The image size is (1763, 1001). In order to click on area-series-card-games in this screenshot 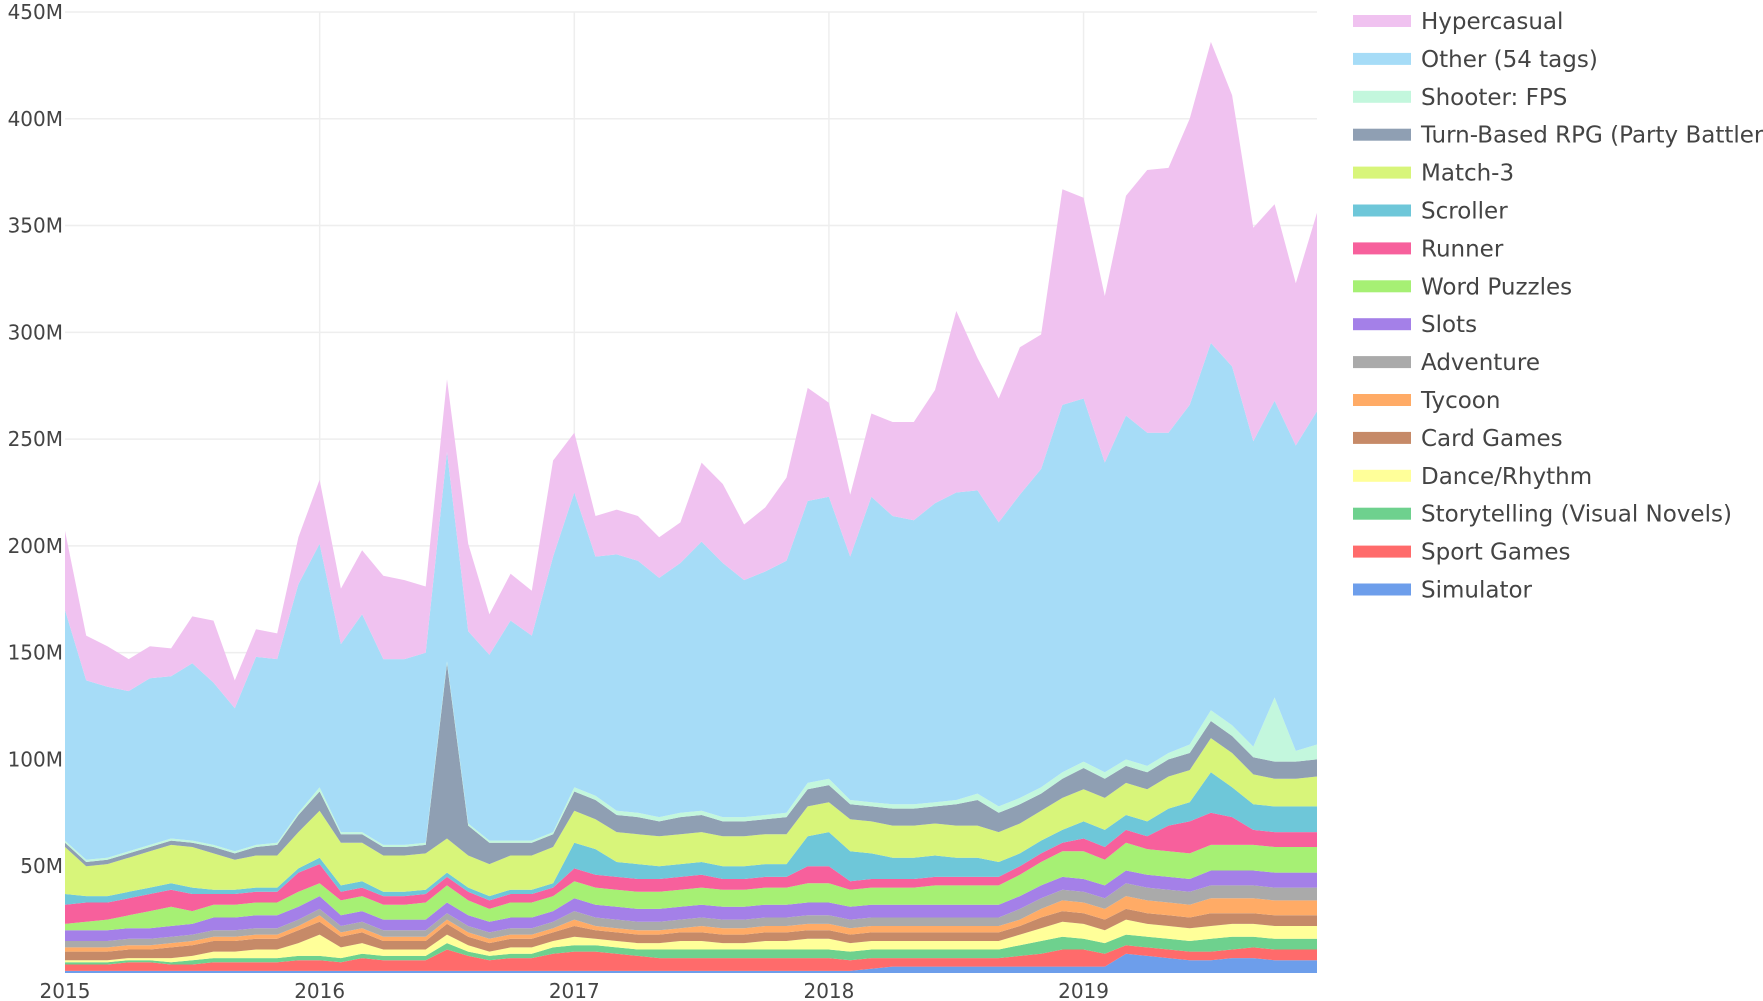, I will do `click(691, 934)`.